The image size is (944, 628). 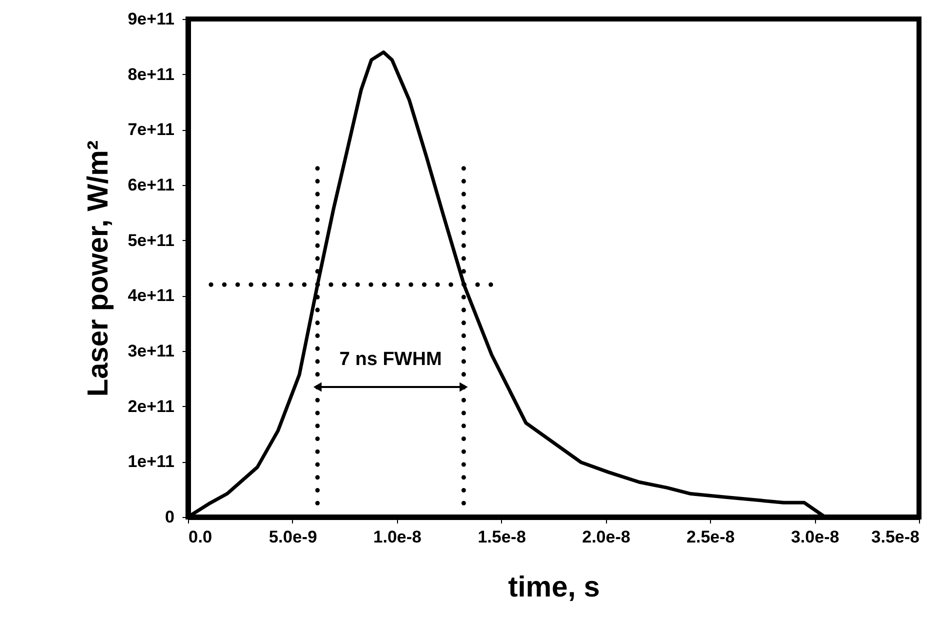 I want to click on x-tick-label: 5.0e-9, so click(x=293, y=537).